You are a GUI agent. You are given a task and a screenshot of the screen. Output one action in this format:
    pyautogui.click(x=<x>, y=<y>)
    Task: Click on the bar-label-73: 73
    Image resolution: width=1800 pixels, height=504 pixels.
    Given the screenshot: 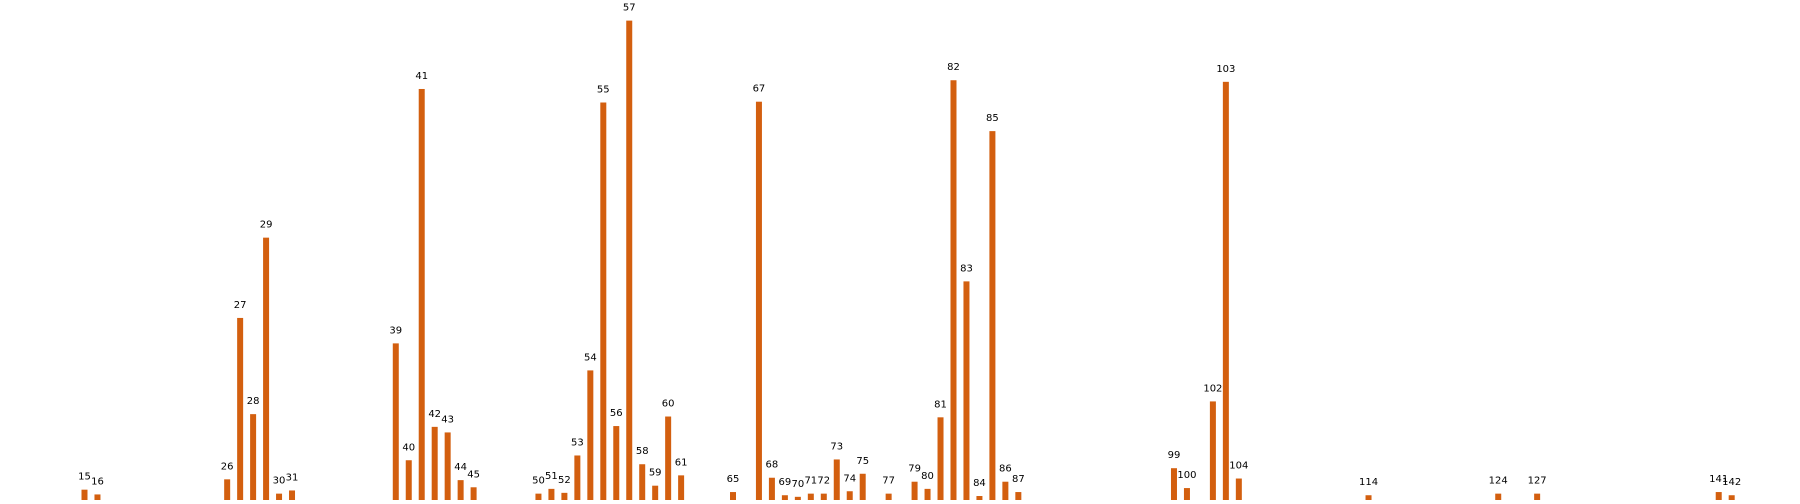 What is the action you would take?
    pyautogui.click(x=836, y=446)
    